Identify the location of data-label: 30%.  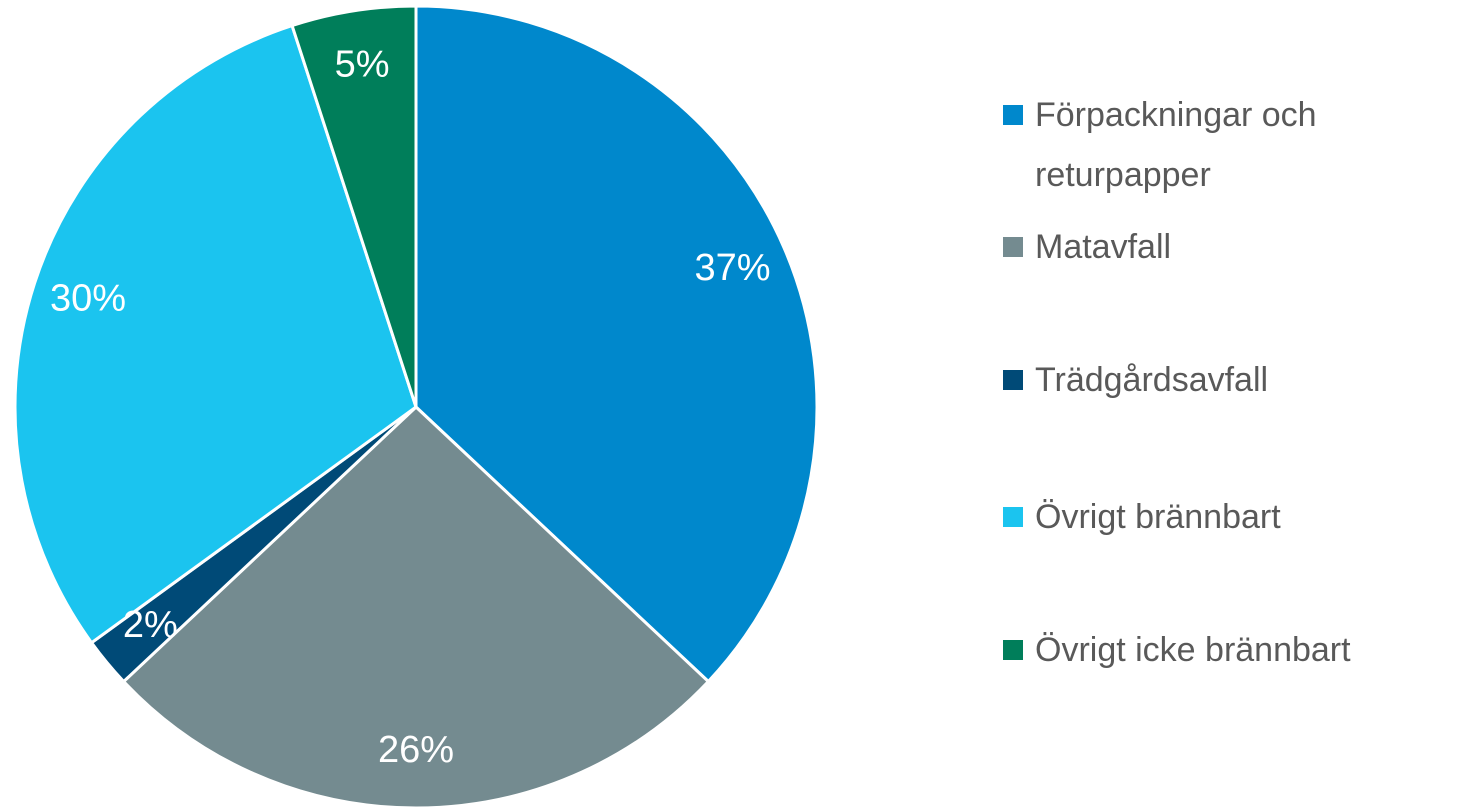
(88, 298).